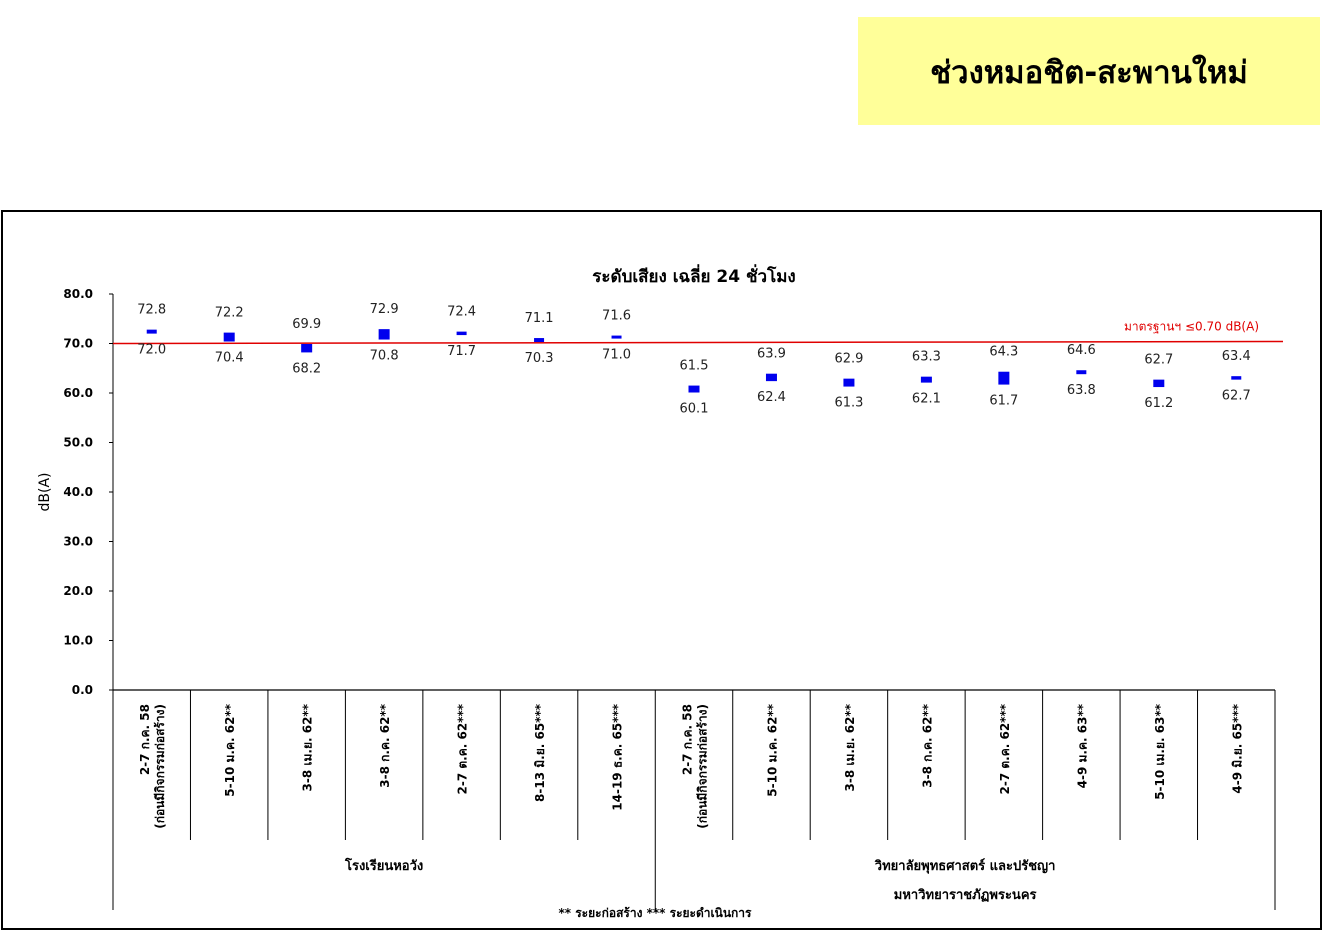 The width and height of the screenshot is (1322, 930). What do you see at coordinates (461, 312) in the screenshot?
I see `max-value-label: 72.4` at bounding box center [461, 312].